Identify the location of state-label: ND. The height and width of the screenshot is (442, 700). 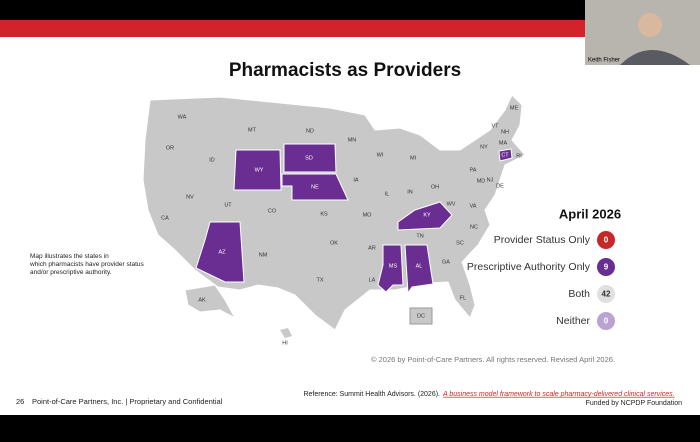
(310, 131).